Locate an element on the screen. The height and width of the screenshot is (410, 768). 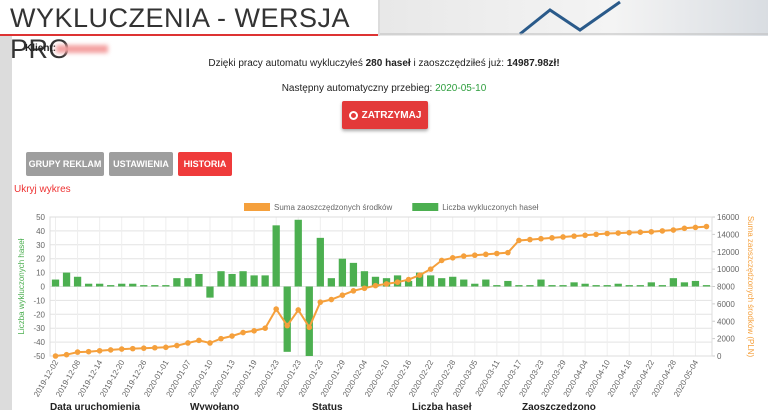
page-title: WYKLUCZENIA - WERSJA PRO is located at coordinates (179, 33).